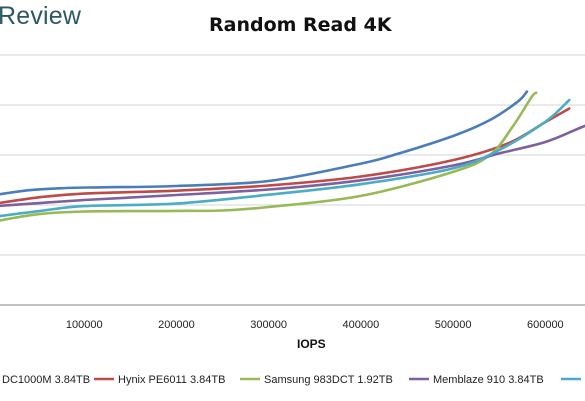 The width and height of the screenshot is (585, 401). I want to click on legend-label: Samsung 983DCT 1.92TB, so click(328, 380).